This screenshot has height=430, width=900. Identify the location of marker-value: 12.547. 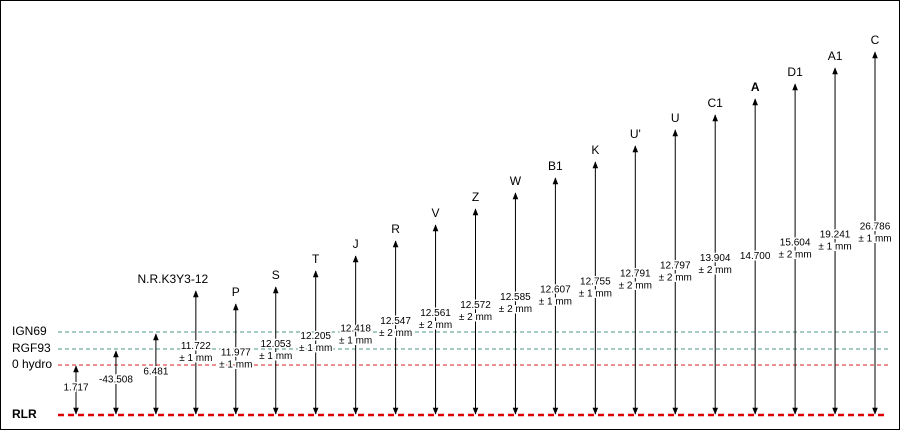
(395, 321).